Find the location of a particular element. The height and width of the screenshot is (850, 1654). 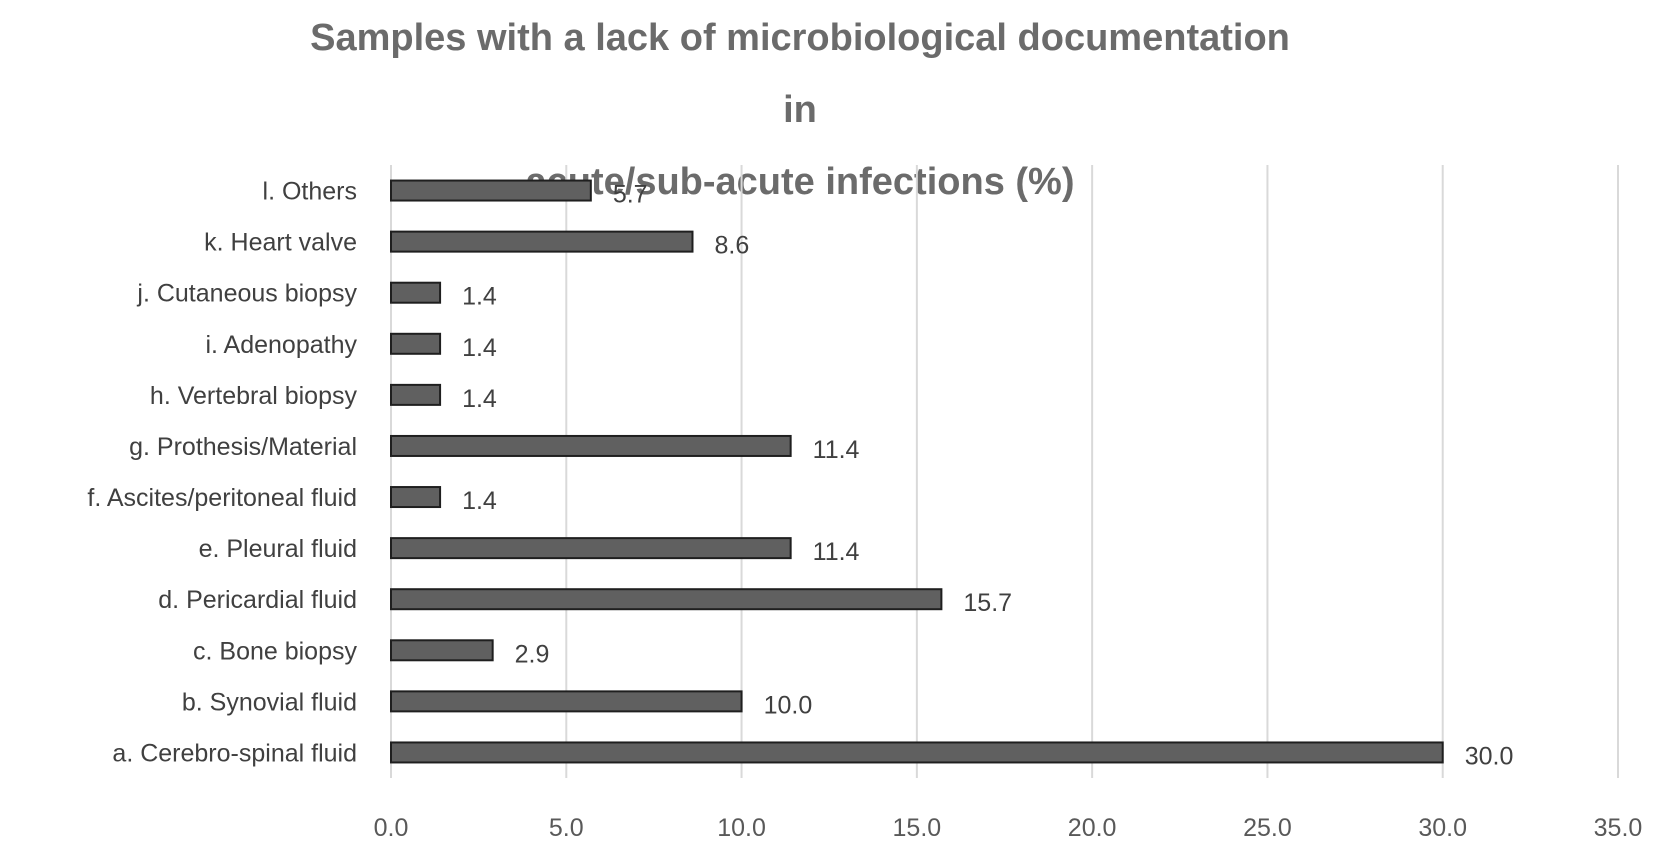

category-label: c. Bone biopsy is located at coordinates (275, 651).